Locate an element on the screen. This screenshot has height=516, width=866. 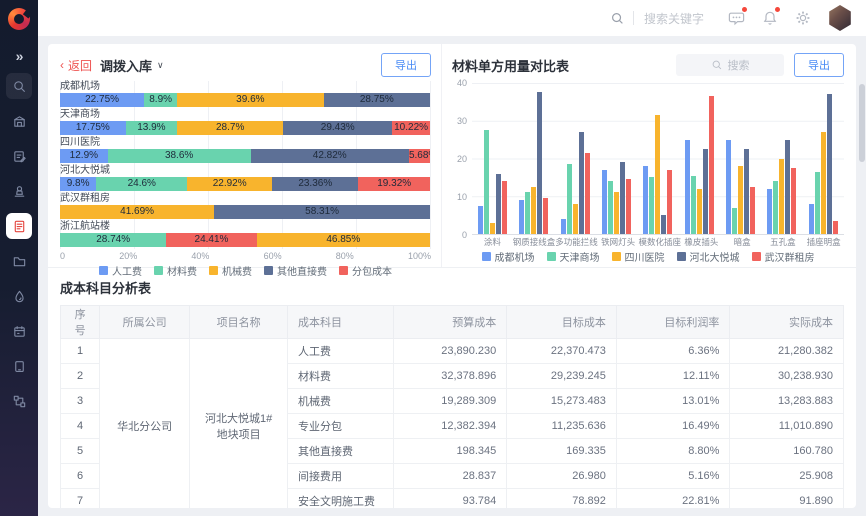
messages-button is located at coordinates (737, 16).